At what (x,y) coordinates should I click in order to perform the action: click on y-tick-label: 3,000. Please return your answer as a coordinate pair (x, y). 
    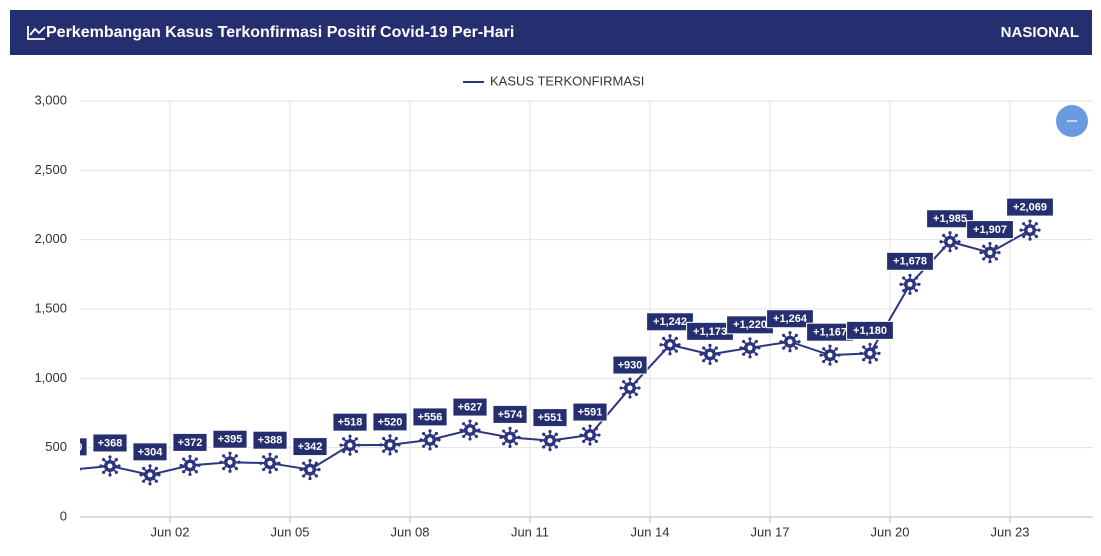
    Looking at the image, I should click on (50, 99).